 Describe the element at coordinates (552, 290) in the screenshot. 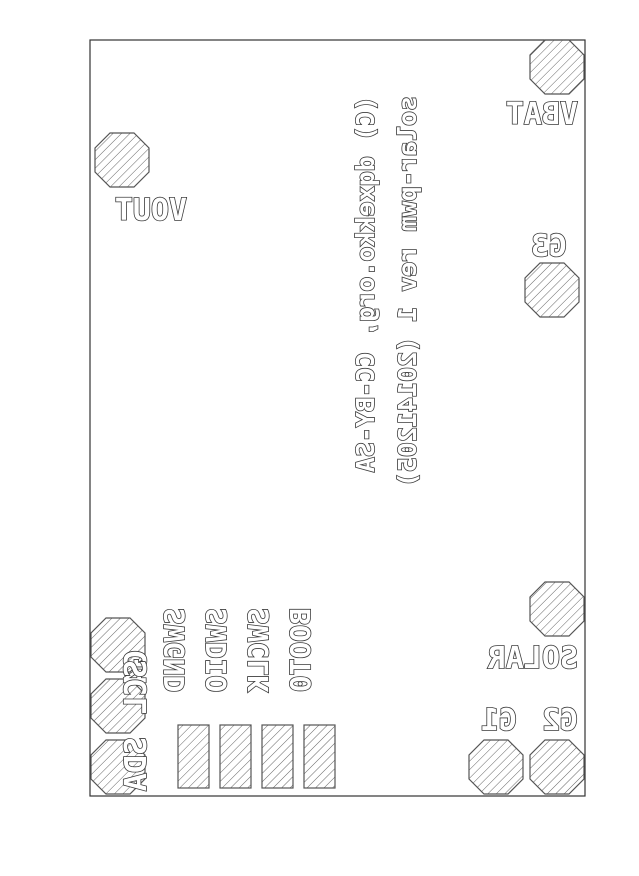

I see `g3-pad` at that location.